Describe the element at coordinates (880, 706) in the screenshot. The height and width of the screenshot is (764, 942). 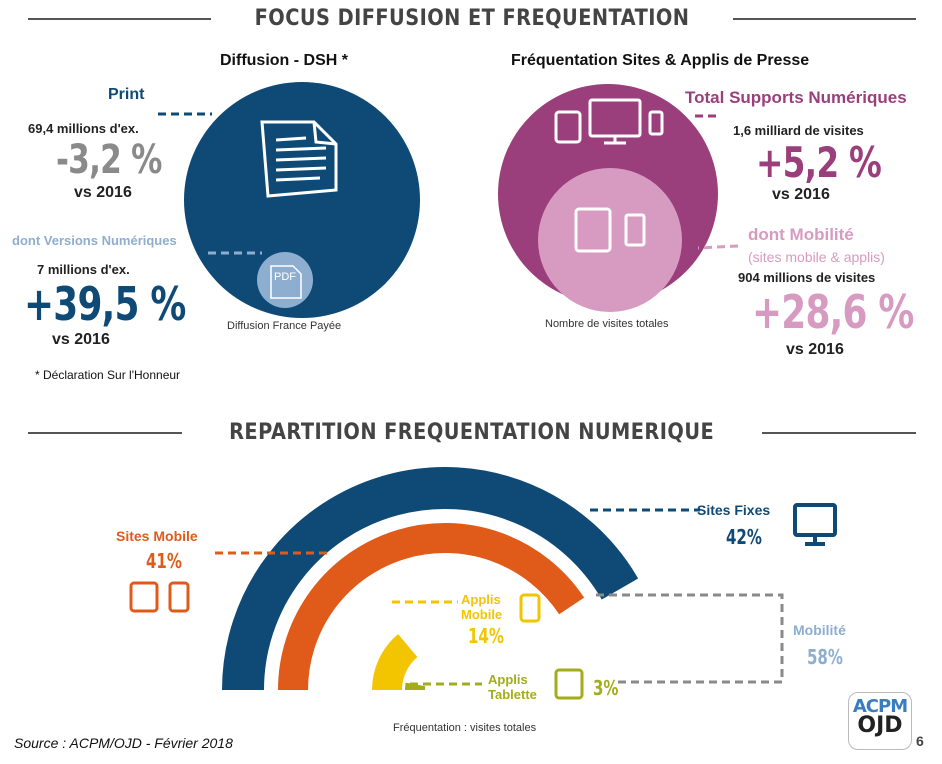
I see `logo-top-text: ACPM` at that location.